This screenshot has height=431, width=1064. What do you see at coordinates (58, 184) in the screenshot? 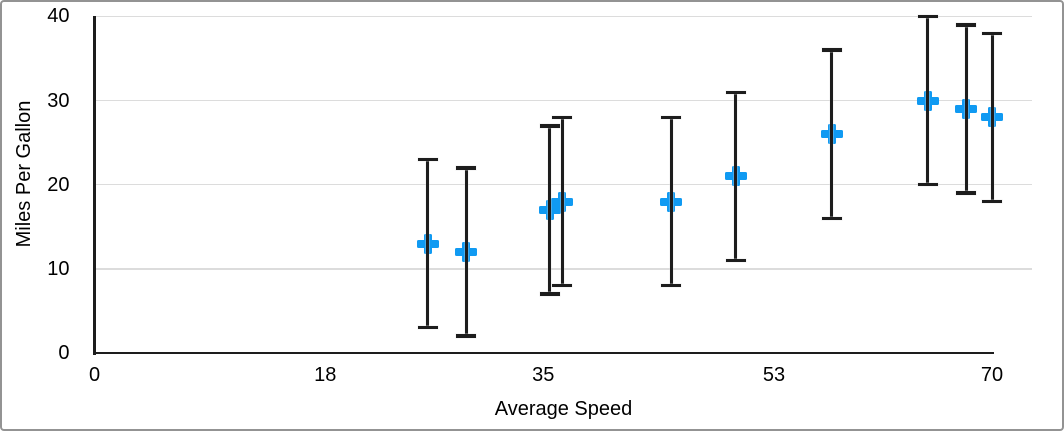
I see `y-tick-label-20: 20` at bounding box center [58, 184].